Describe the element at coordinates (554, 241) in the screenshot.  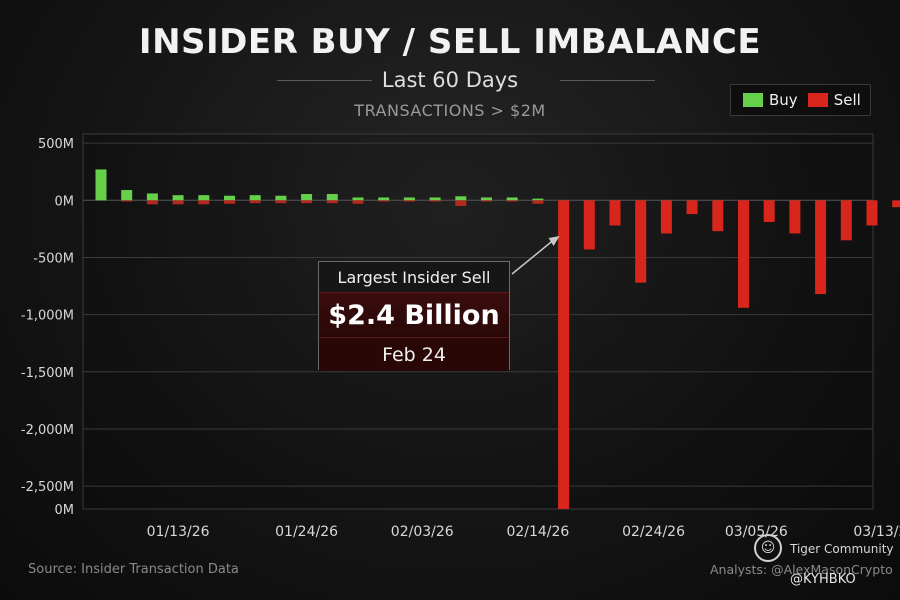
I see `callout-arrowhead` at that location.